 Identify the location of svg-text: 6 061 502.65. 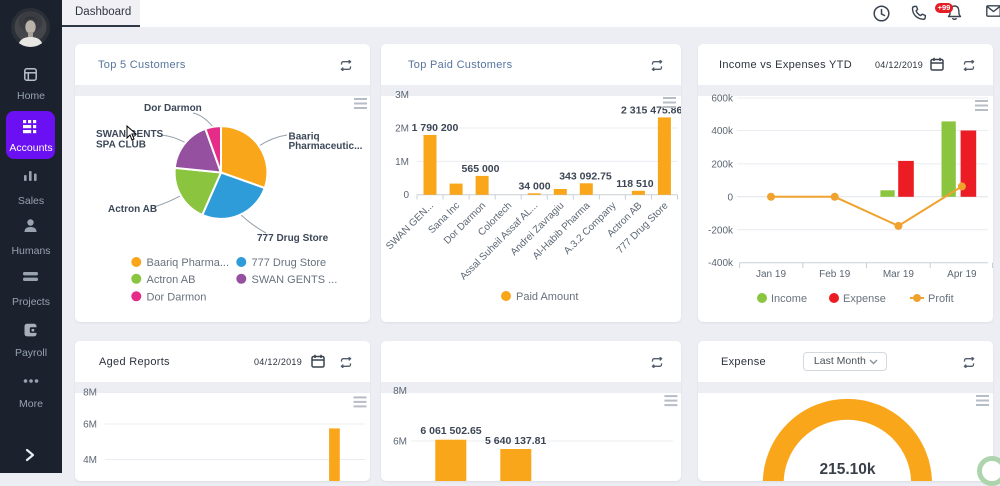
(450, 431).